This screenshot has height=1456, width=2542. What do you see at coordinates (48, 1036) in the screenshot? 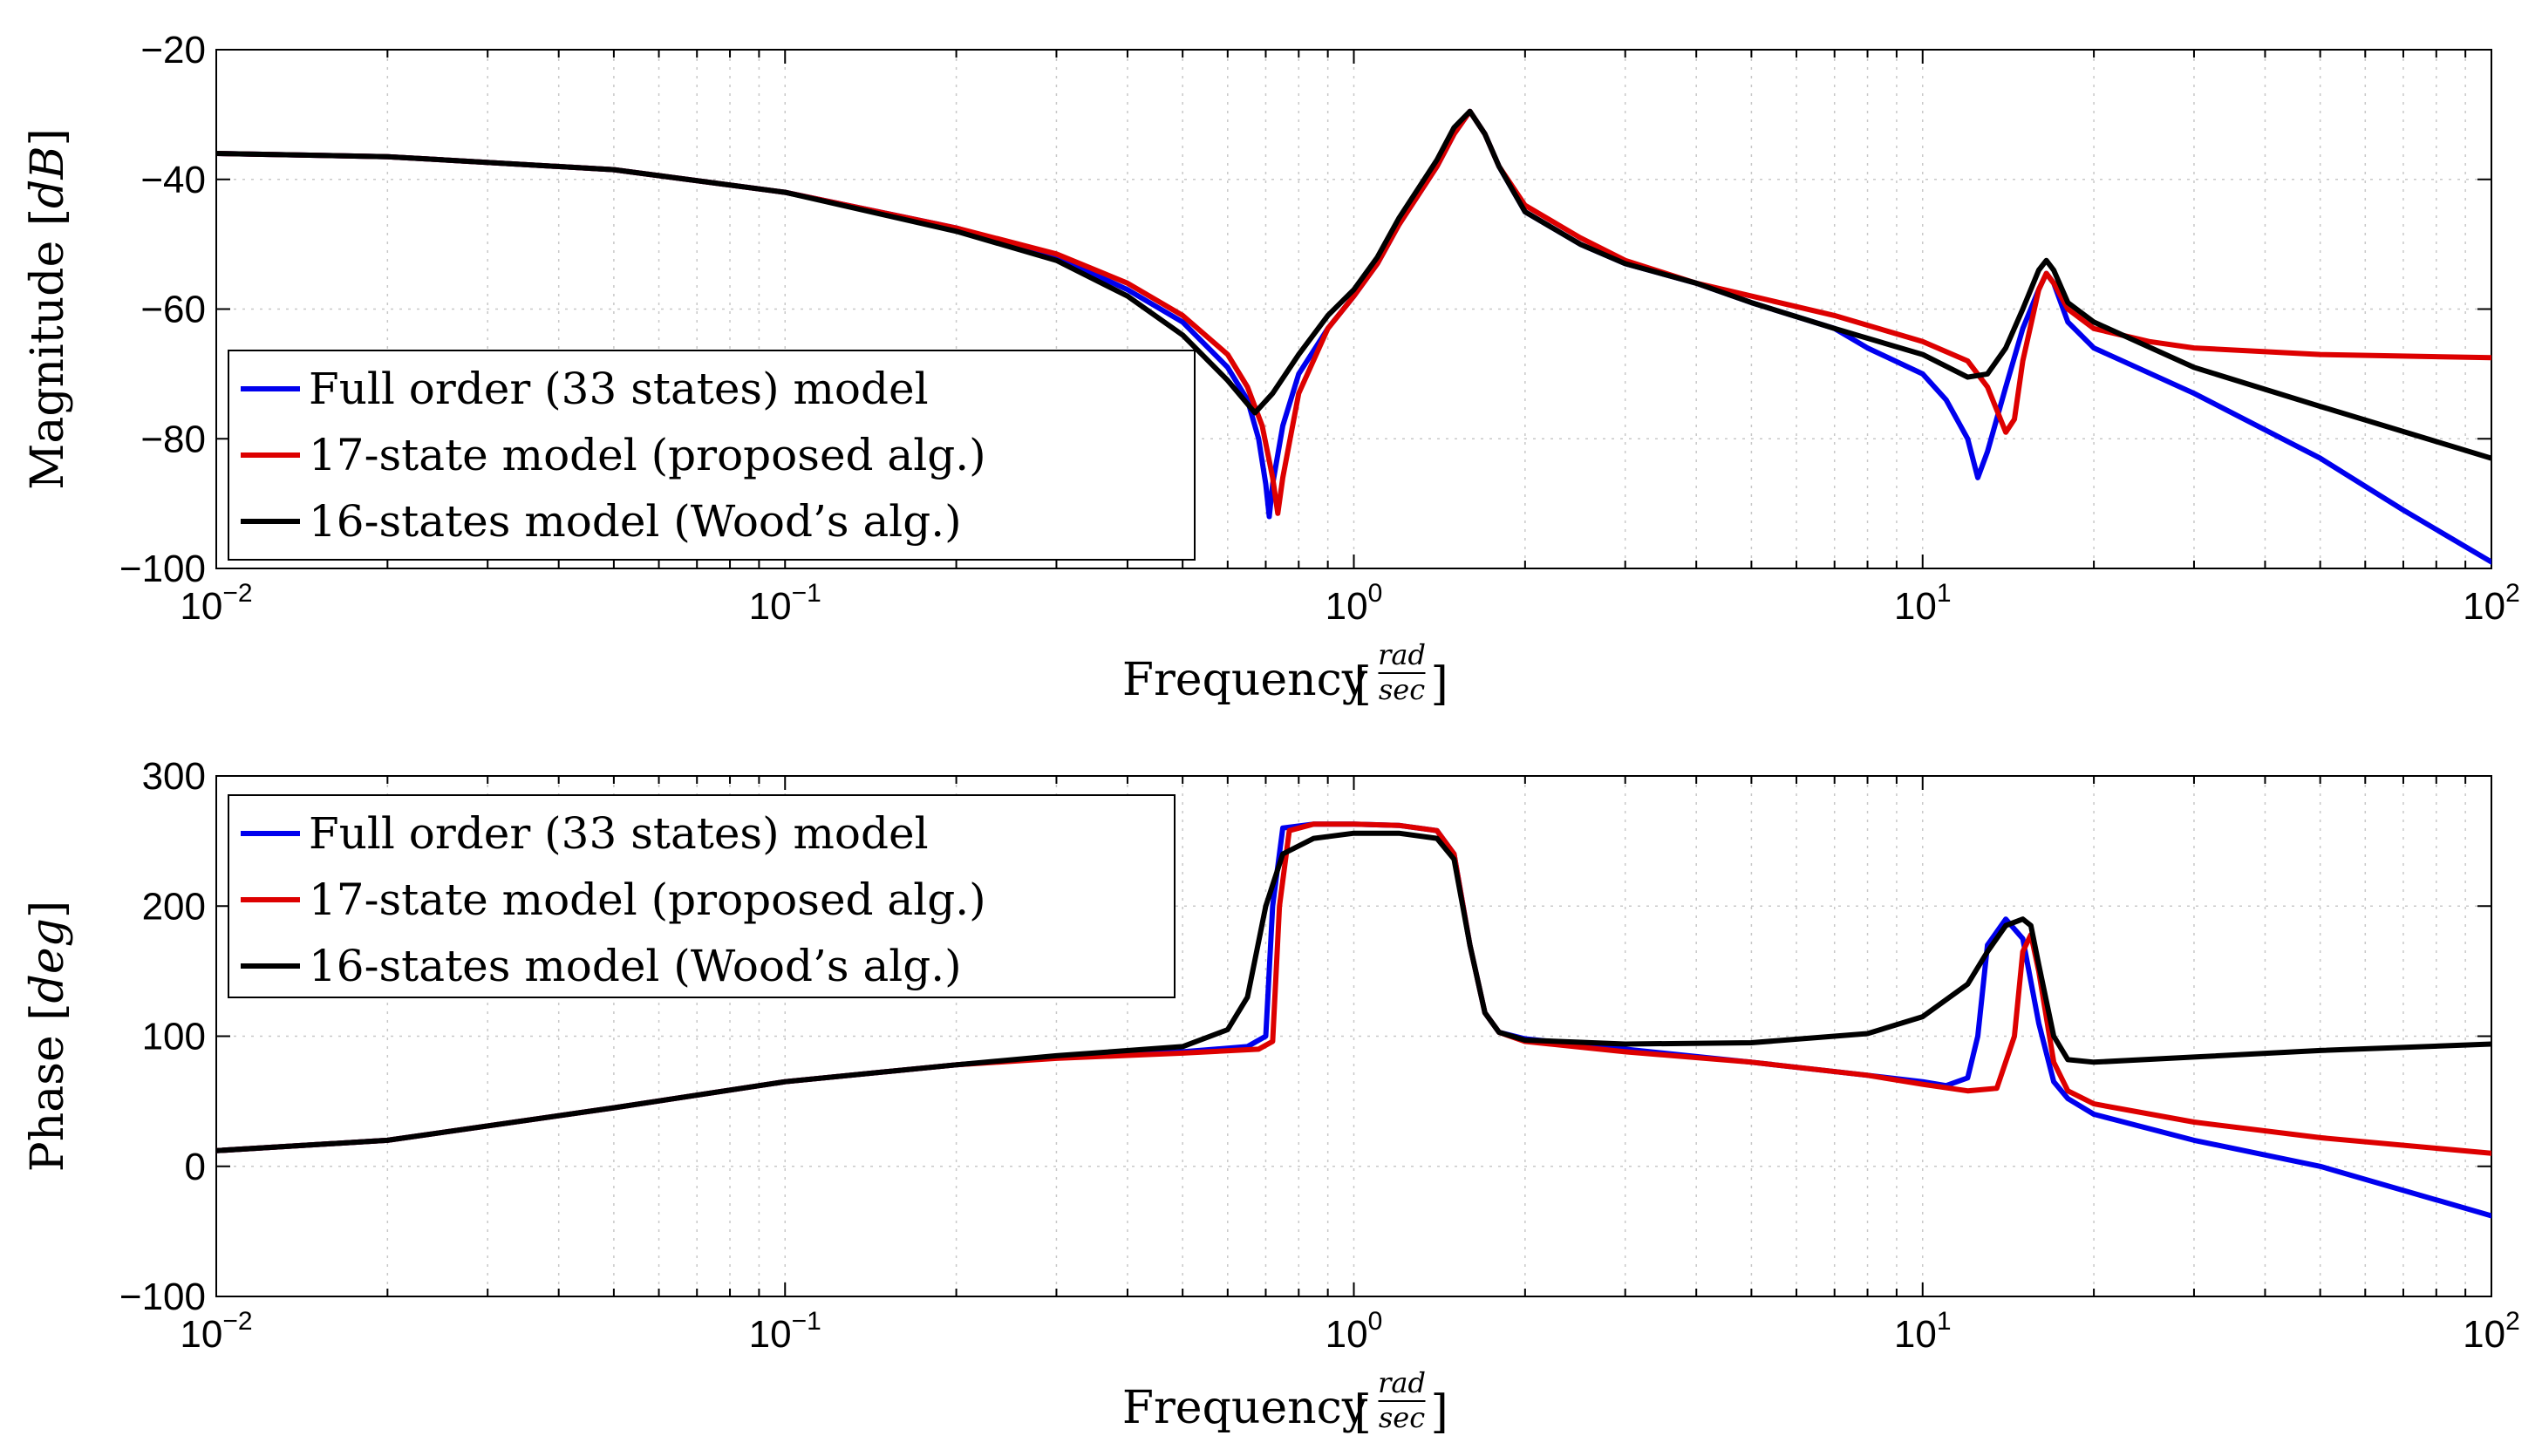
I see `y-axis-label: Phase [deg]` at bounding box center [48, 1036].